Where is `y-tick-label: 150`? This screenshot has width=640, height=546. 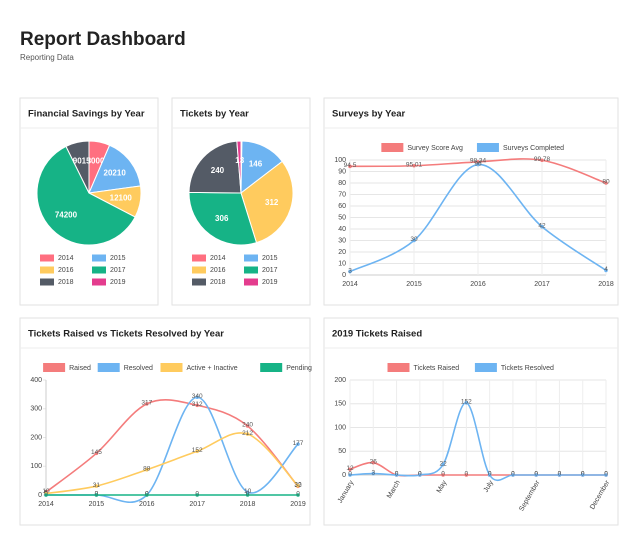 y-tick-label: 150 is located at coordinates (340, 404).